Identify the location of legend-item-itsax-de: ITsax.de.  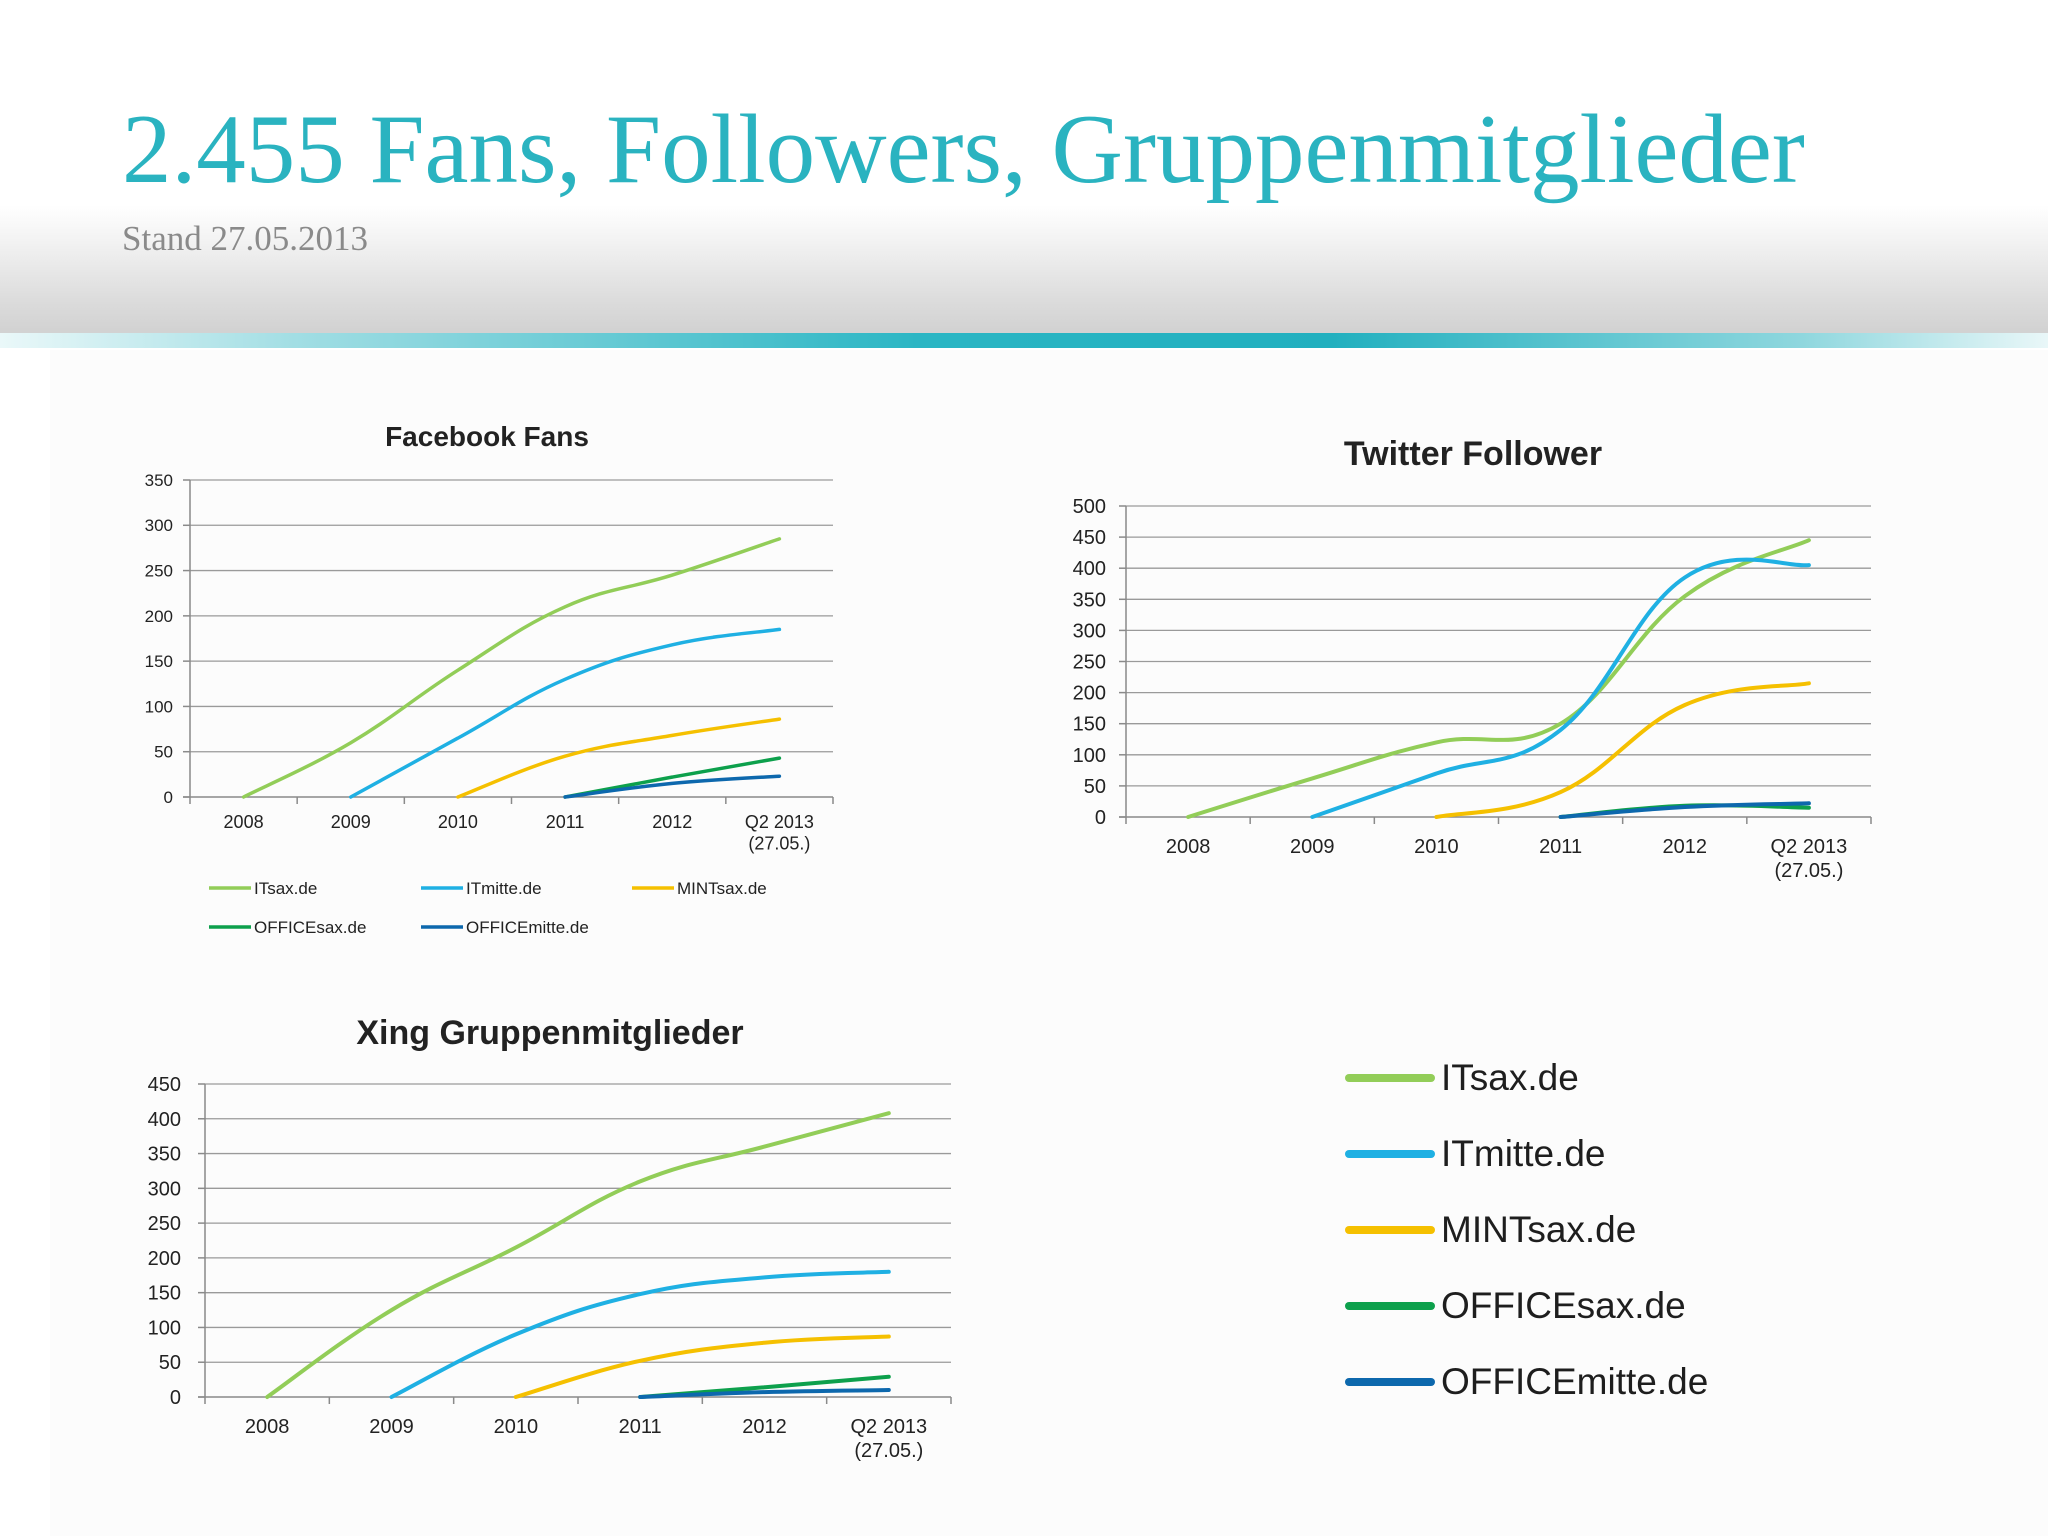
(1526, 1078).